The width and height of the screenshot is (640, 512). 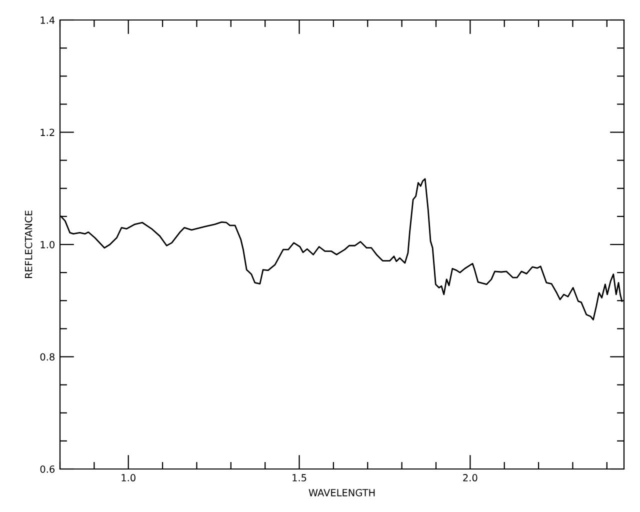 What do you see at coordinates (47, 132) in the screenshot?
I see `y-tick-label: 1.2` at bounding box center [47, 132].